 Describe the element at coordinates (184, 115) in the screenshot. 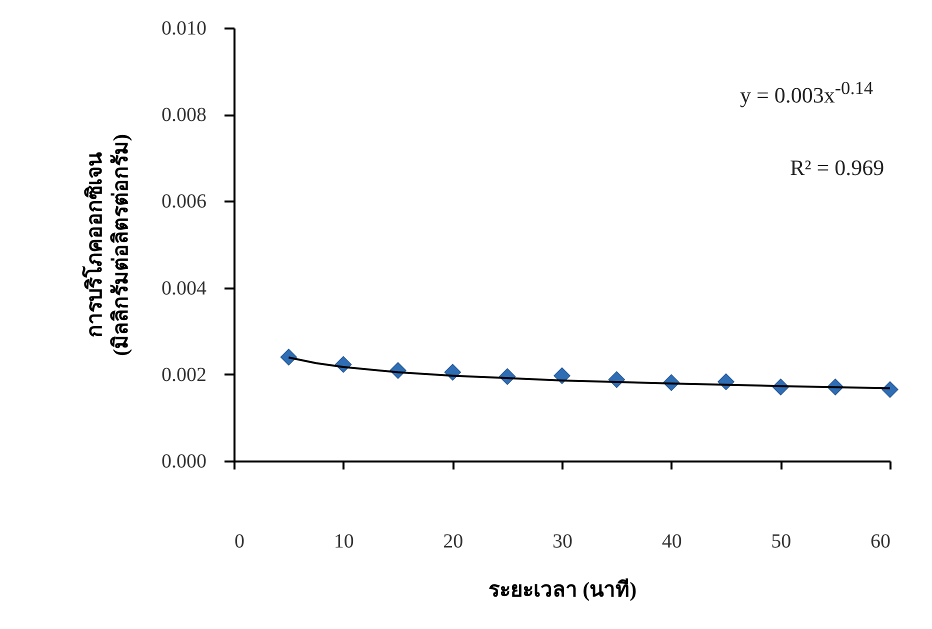

I see `y-tick-label: 0.008` at that location.